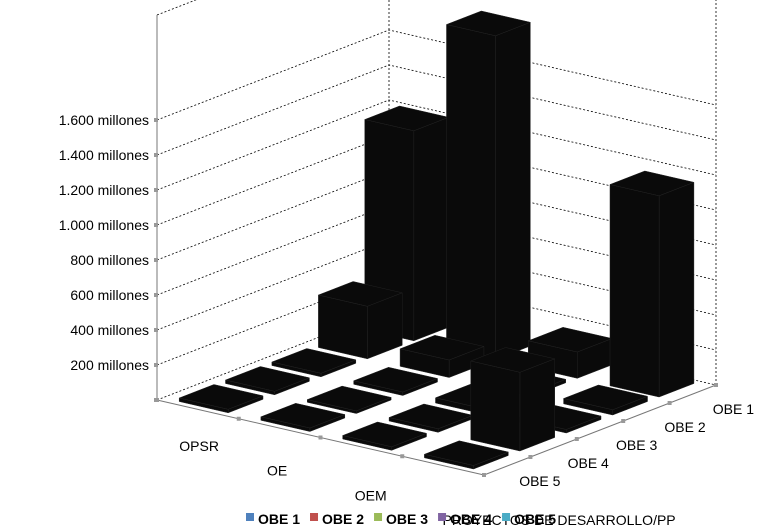 The width and height of the screenshot is (765, 531). I want to click on x-category-label-proyectos-de-desarrollo-pp: PROYECTOS DE DESARROLLO/PP, so click(559, 520).